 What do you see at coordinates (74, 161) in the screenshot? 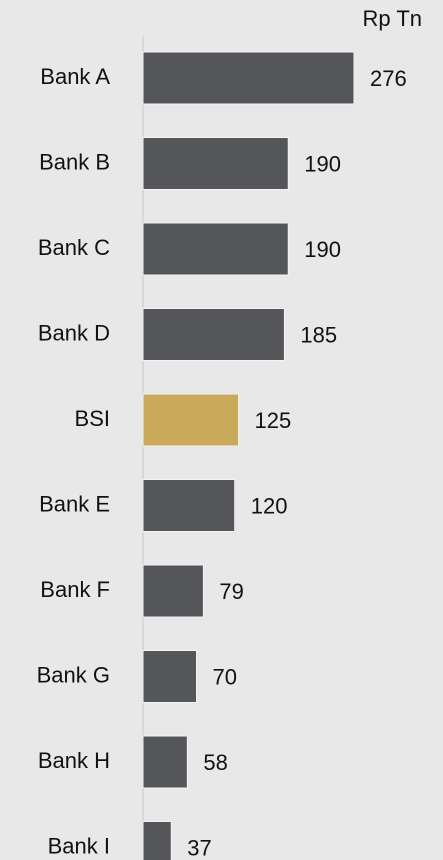
I see `category-label: Bank B` at bounding box center [74, 161].